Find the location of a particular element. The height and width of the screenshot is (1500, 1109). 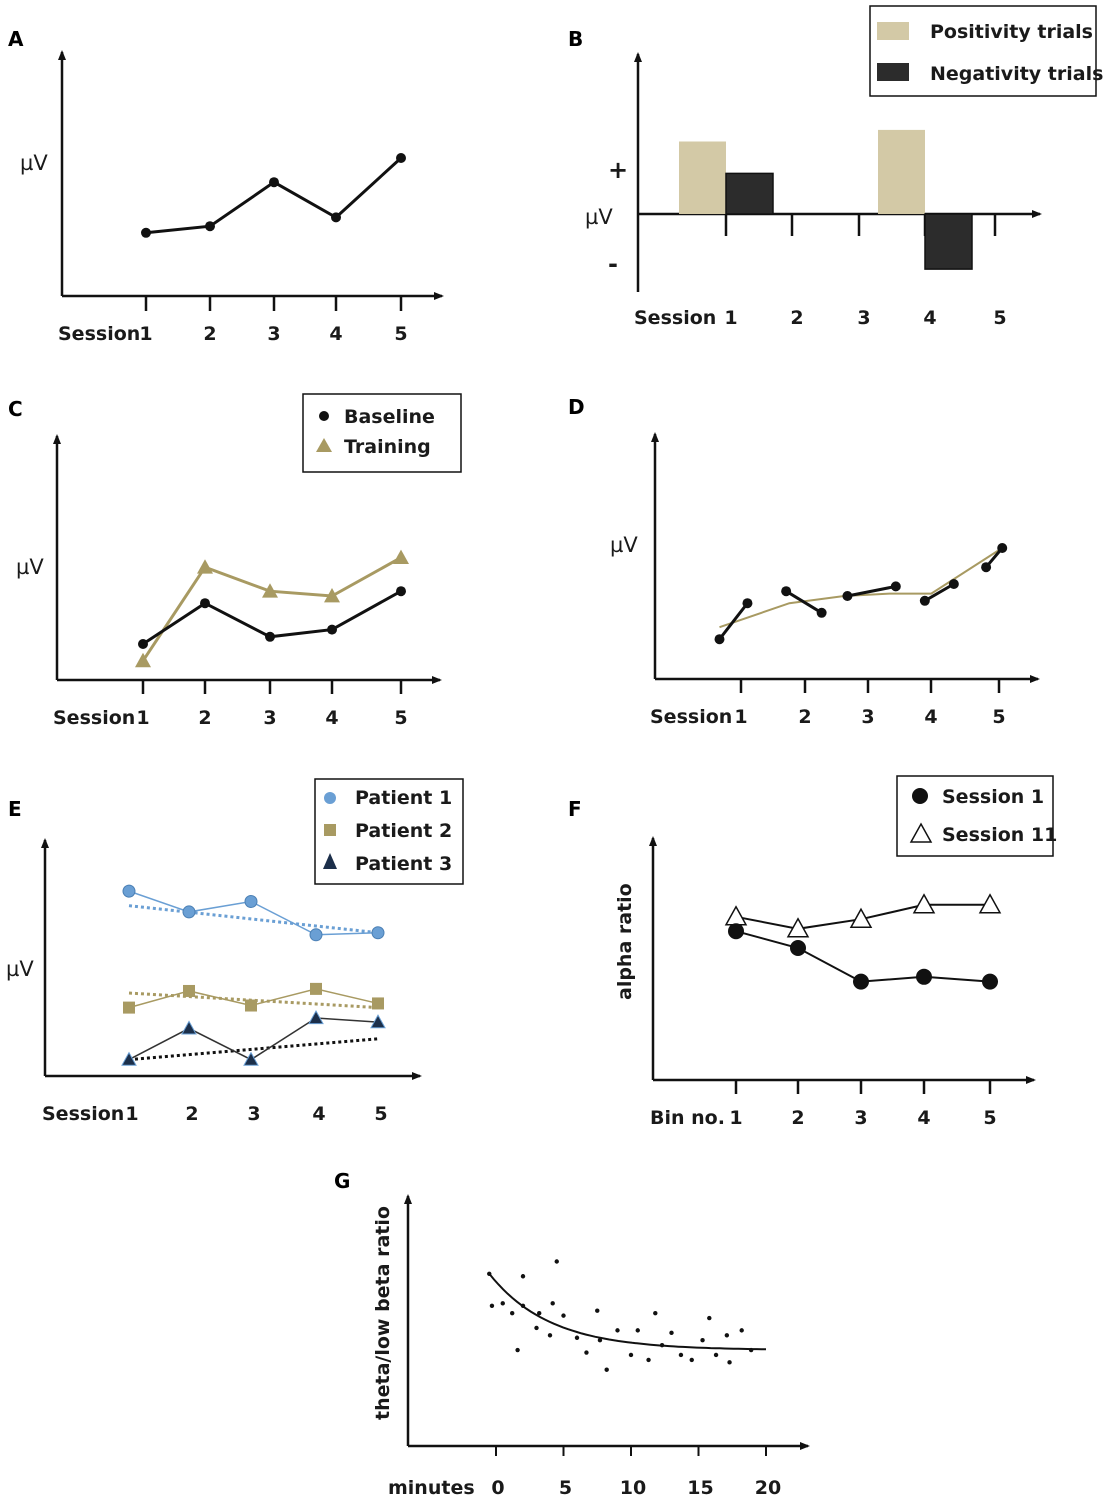

panel-c-x-tick-label-4: 4 is located at coordinates (331, 718).